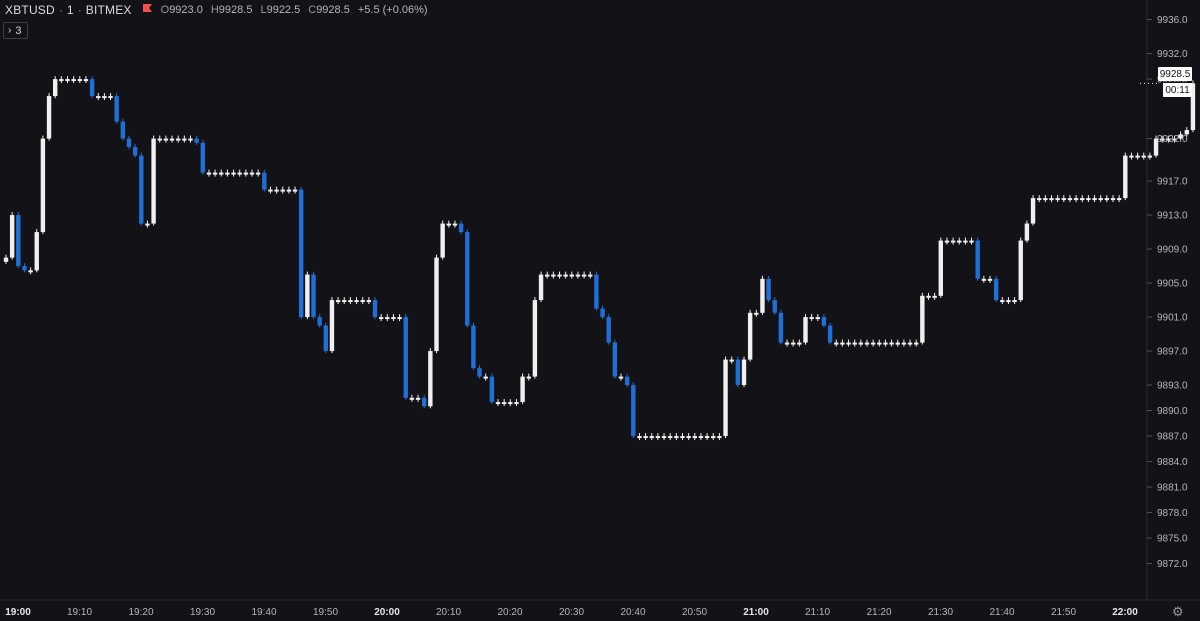  I want to click on symbol-name: XBTUSD, so click(30, 10).